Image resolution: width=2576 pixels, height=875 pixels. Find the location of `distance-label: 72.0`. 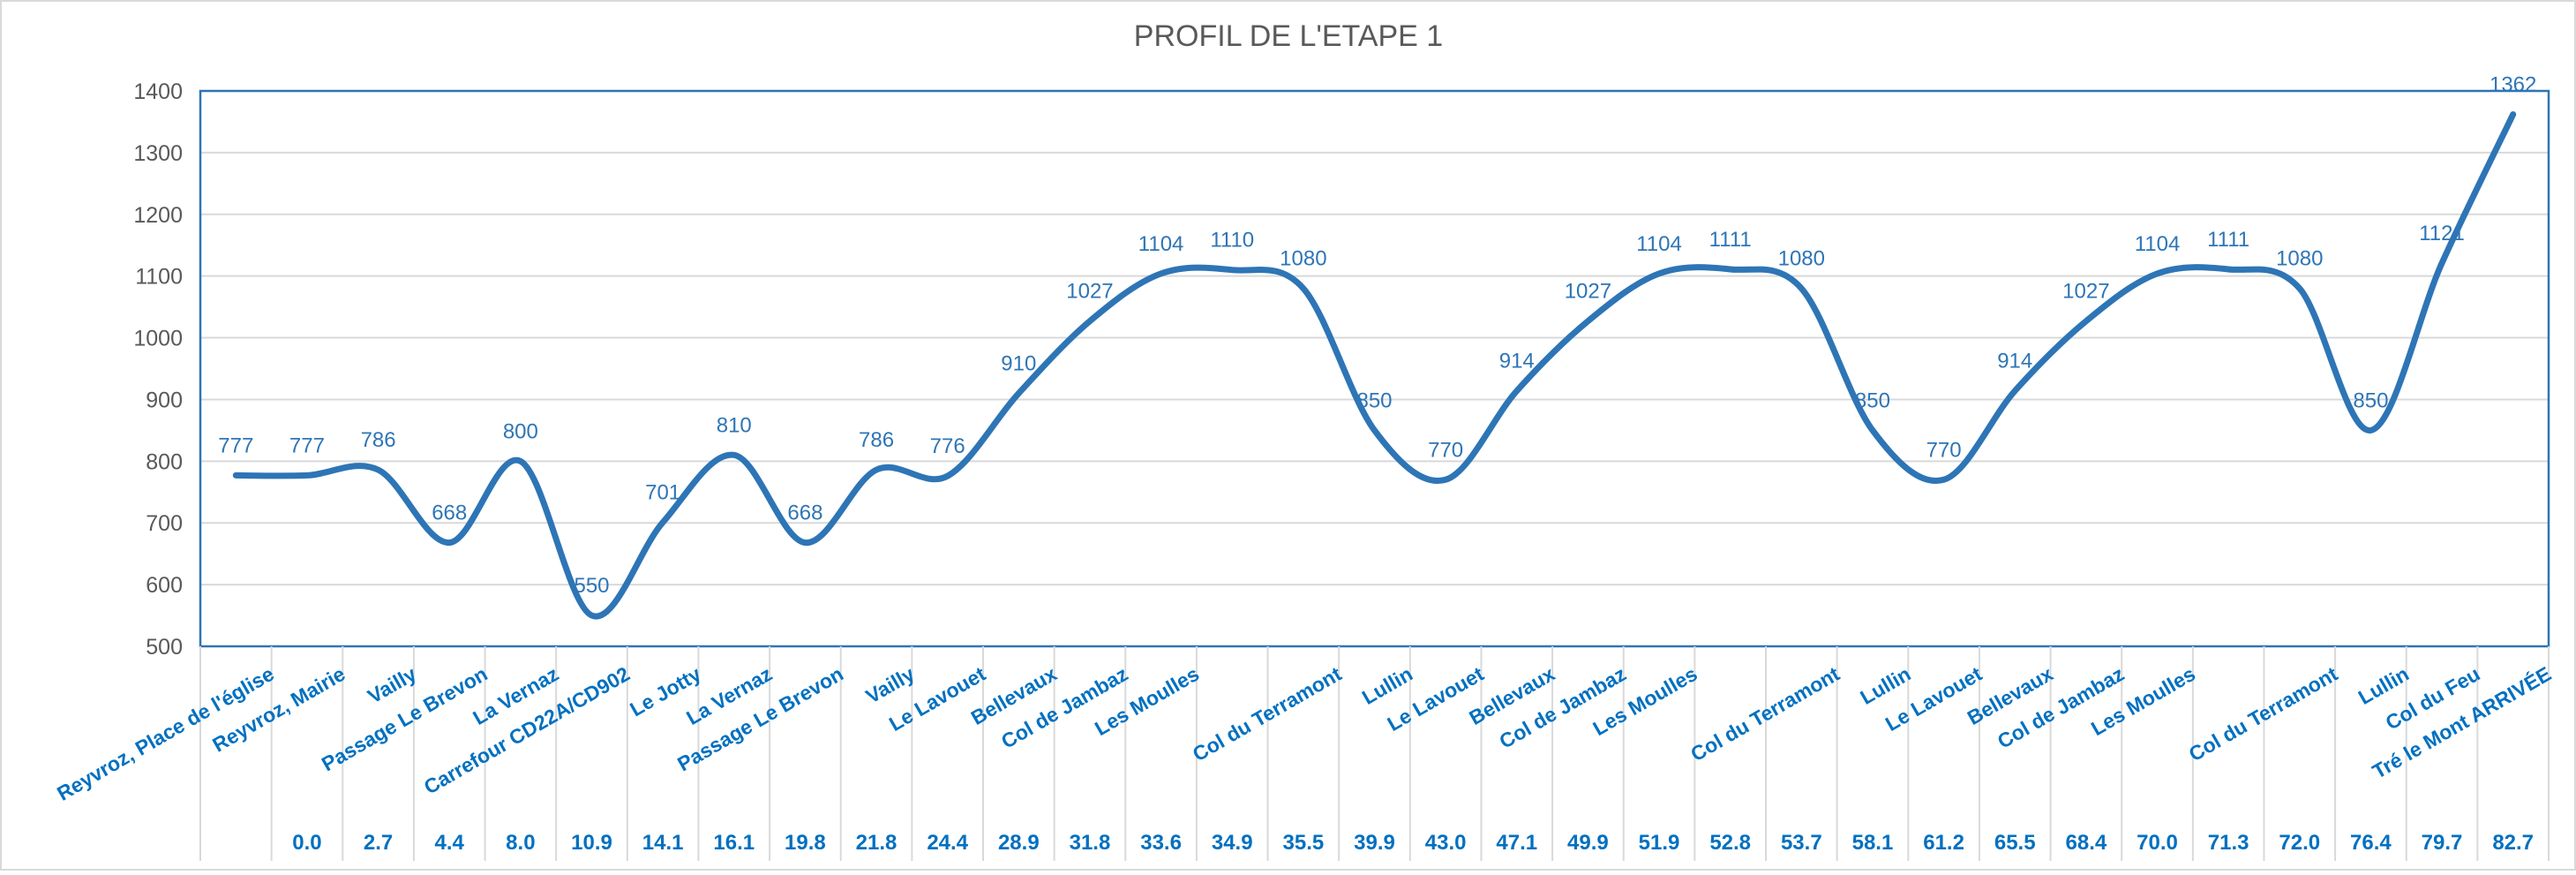

distance-label: 72.0 is located at coordinates (2299, 843).